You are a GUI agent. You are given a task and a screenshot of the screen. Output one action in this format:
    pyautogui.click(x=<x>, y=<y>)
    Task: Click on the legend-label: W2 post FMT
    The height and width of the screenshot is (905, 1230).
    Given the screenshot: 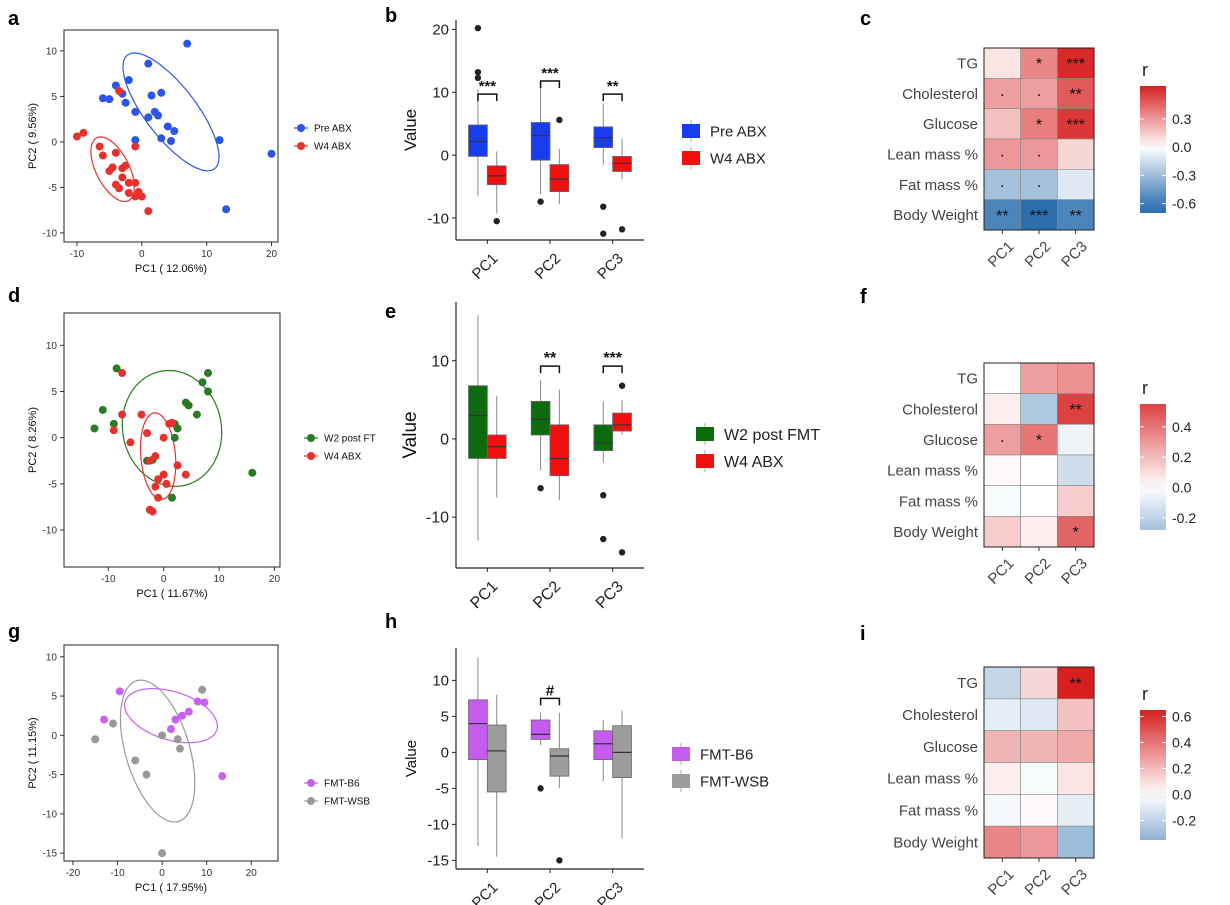 What is the action you would take?
    pyautogui.click(x=772, y=435)
    